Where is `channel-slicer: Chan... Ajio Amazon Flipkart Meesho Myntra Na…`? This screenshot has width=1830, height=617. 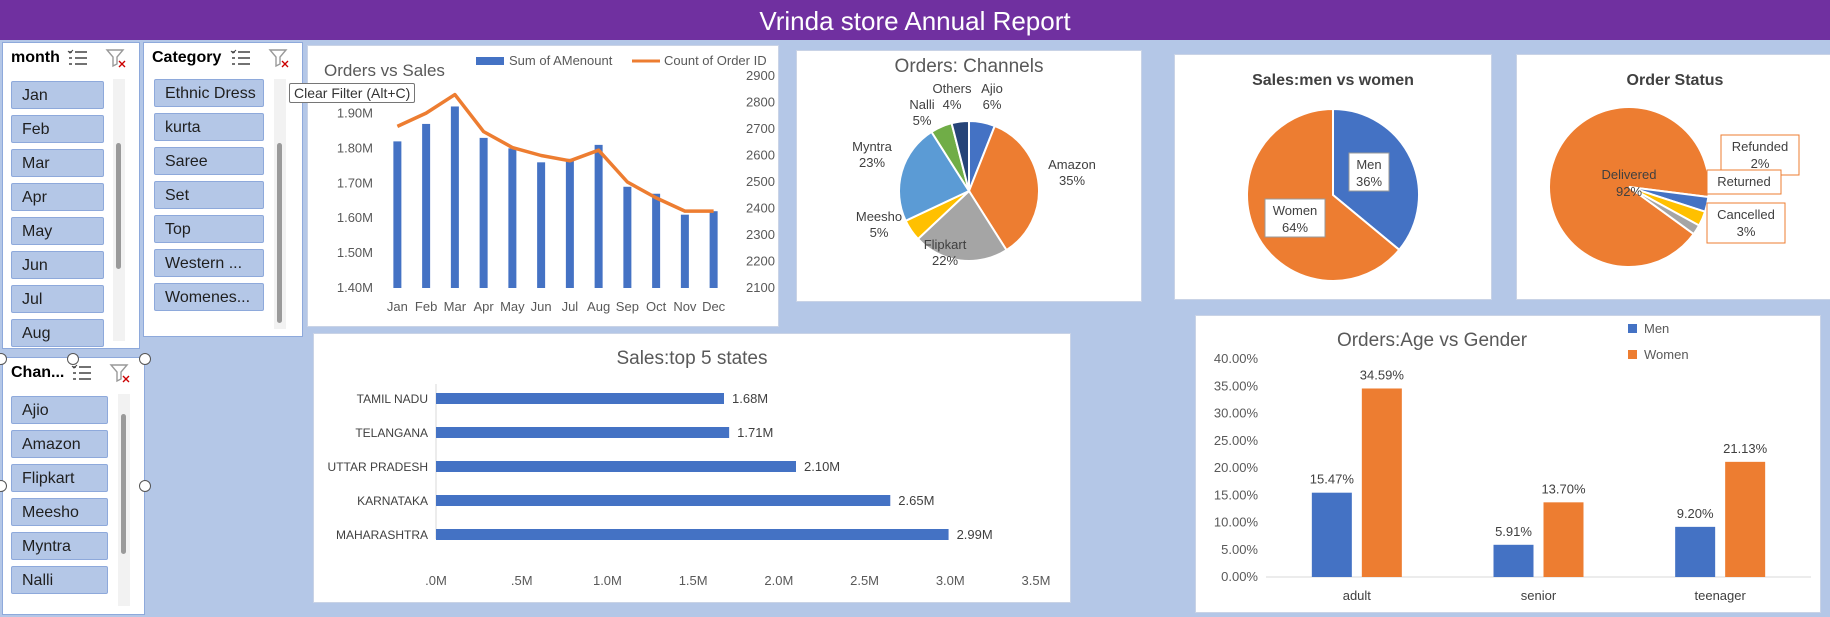
channel-slicer: Chan... Ajio Amazon Flipkart Meesho Myntra Na… is located at coordinates (73, 486).